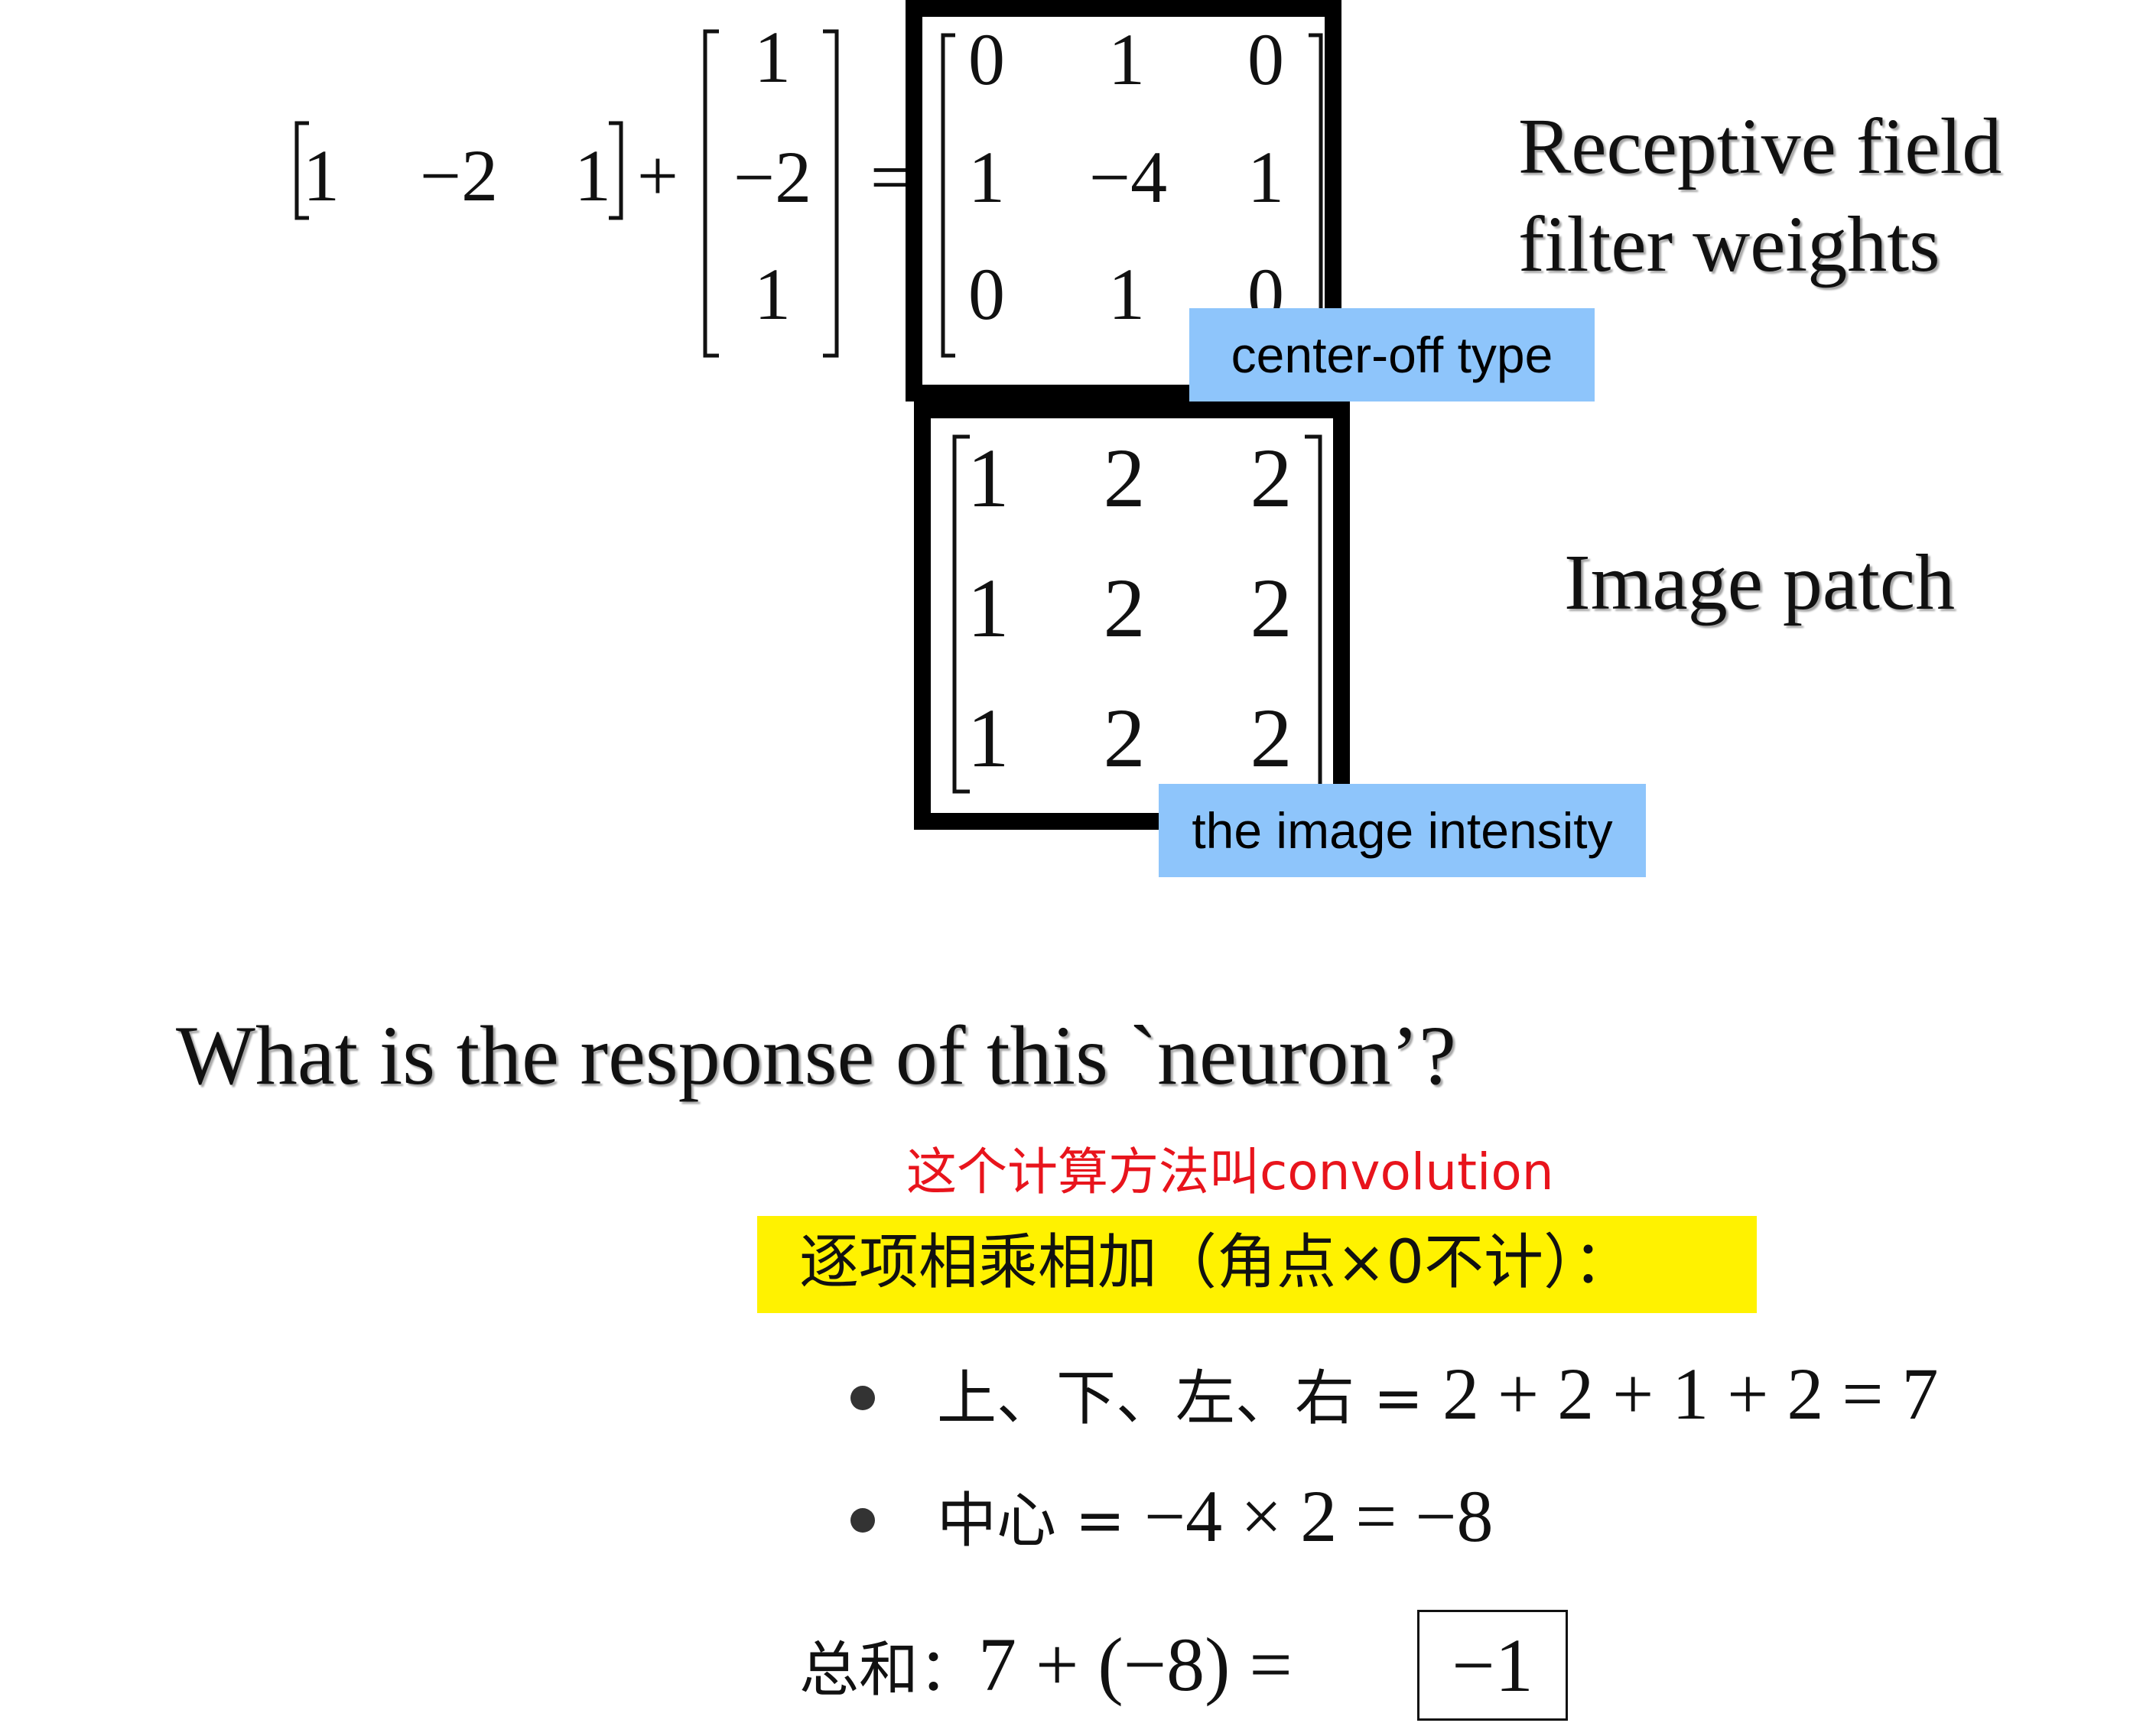 The height and width of the screenshot is (1736, 2143). Describe the element at coordinates (1128, 177) in the screenshot. I see `kernel-cell: −4` at that location.